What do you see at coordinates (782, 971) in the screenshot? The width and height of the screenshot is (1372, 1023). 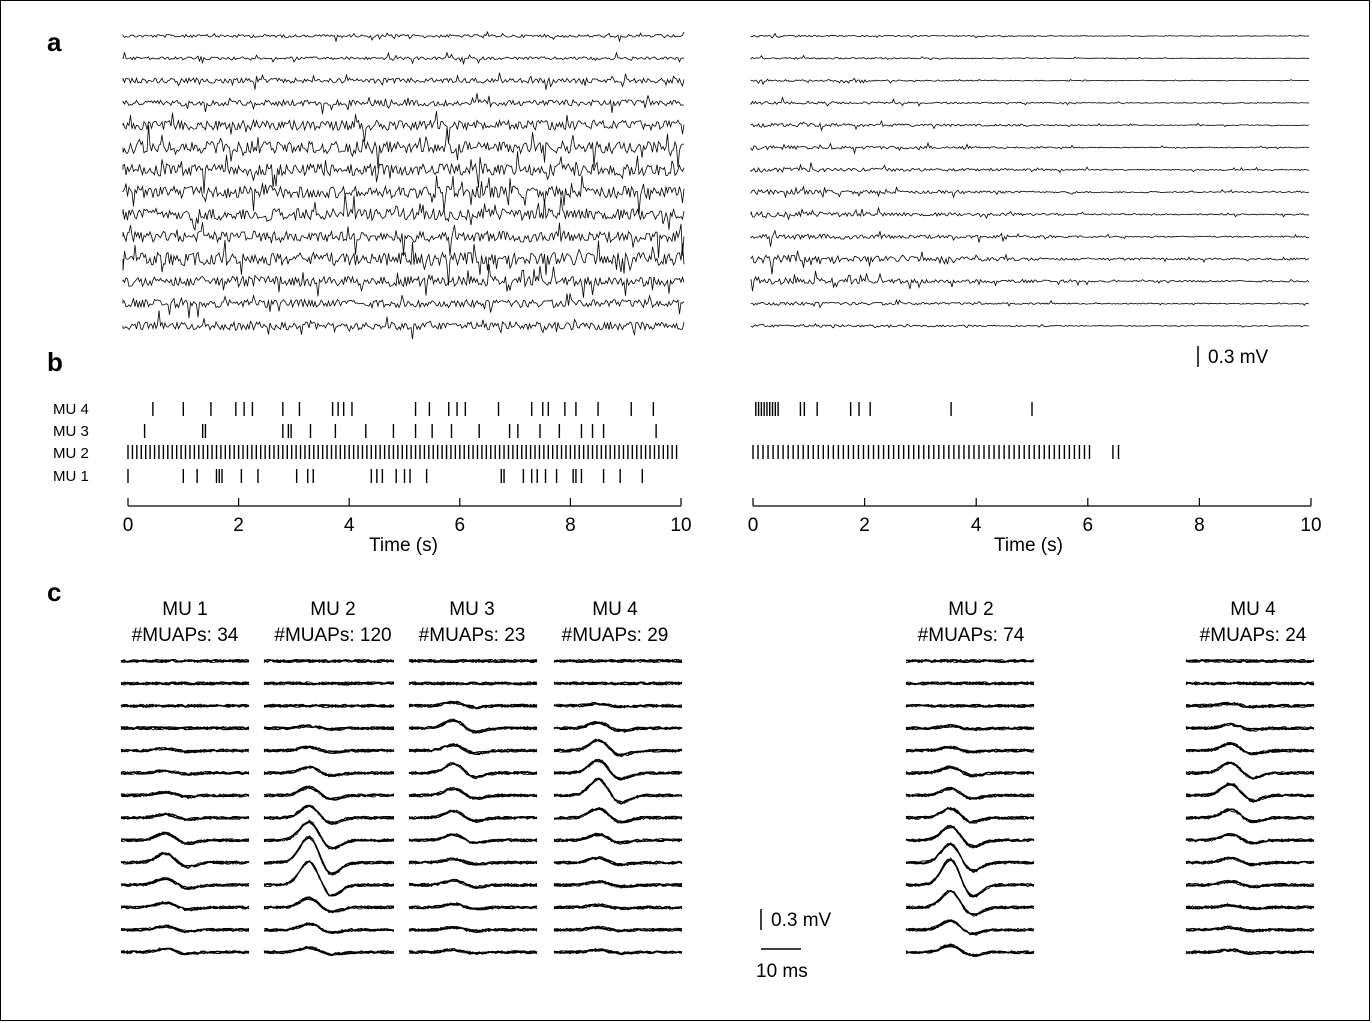 I see `scalebar-c-h-label: 10 ms` at bounding box center [782, 971].